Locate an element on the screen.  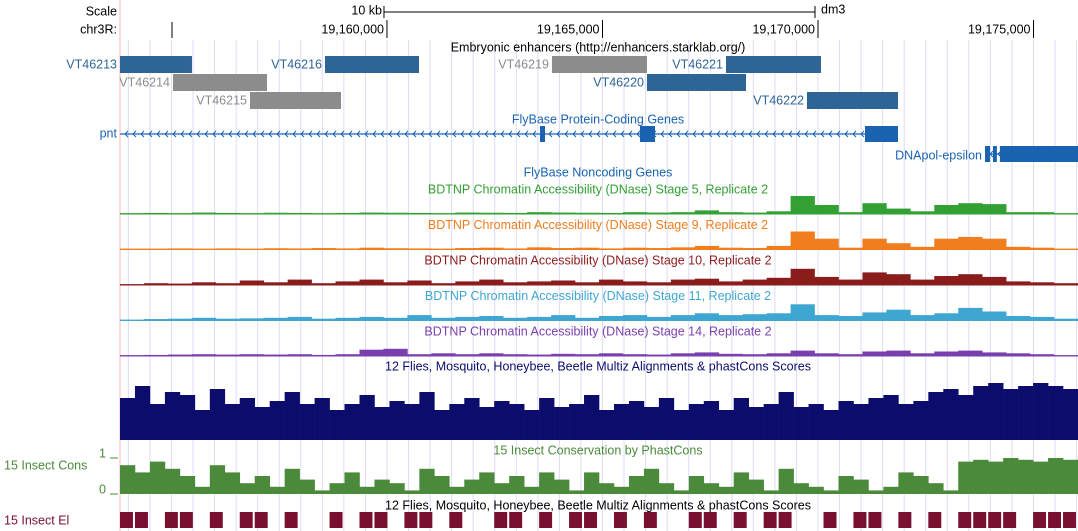
y-tick-label: 0 is located at coordinates (102, 489).